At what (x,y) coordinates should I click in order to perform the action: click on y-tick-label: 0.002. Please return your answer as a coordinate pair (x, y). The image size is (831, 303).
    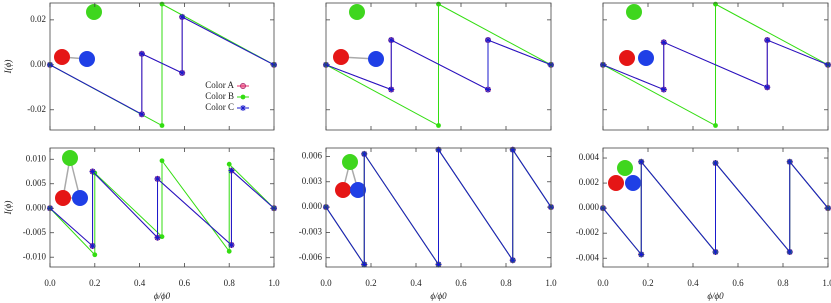
    Looking at the image, I should click on (589, 182).